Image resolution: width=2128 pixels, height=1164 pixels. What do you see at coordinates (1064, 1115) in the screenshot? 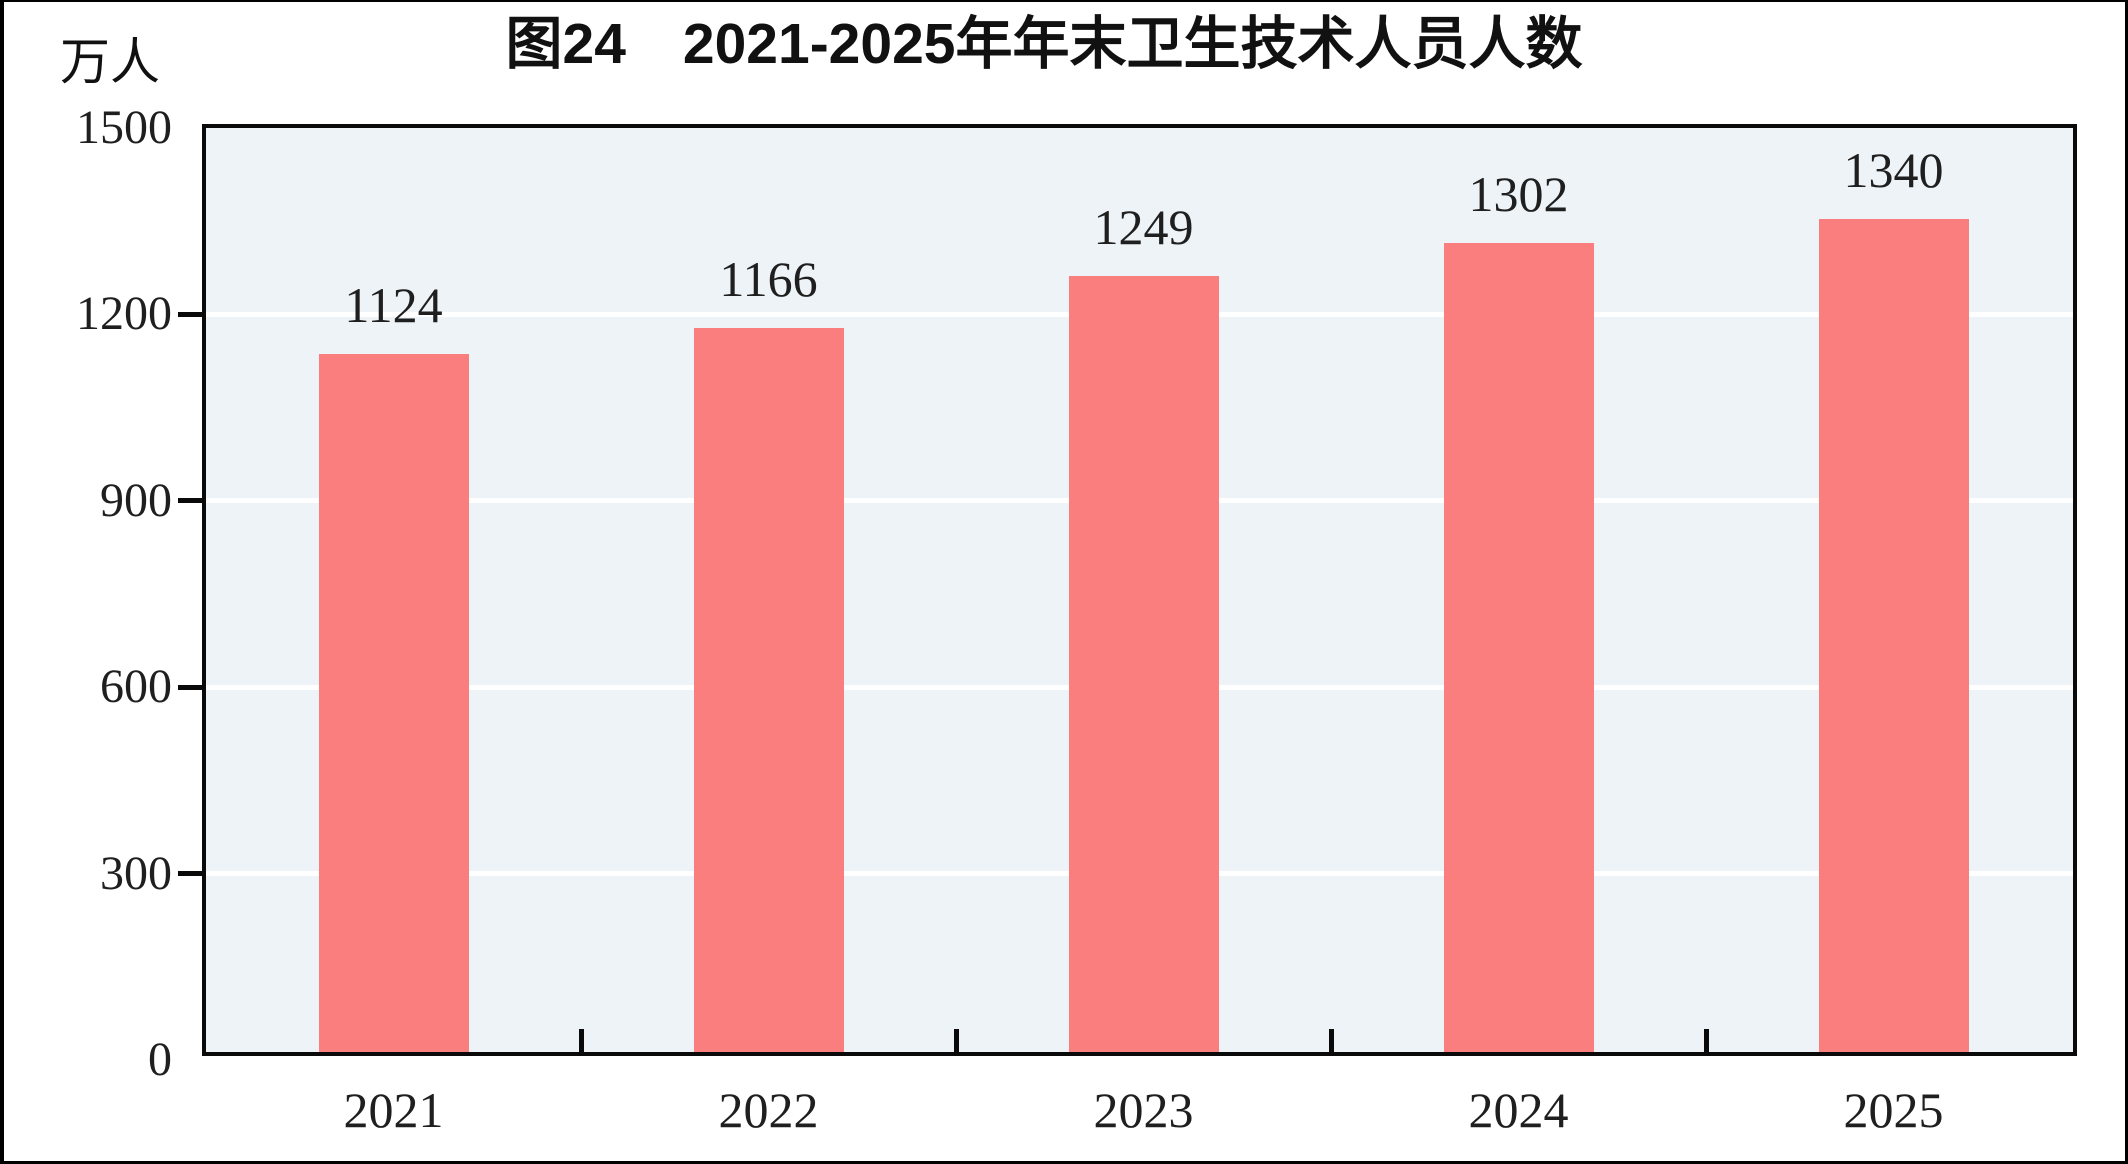
I see `x-axis: 2021 2022 2023 2024 2025` at bounding box center [1064, 1115].